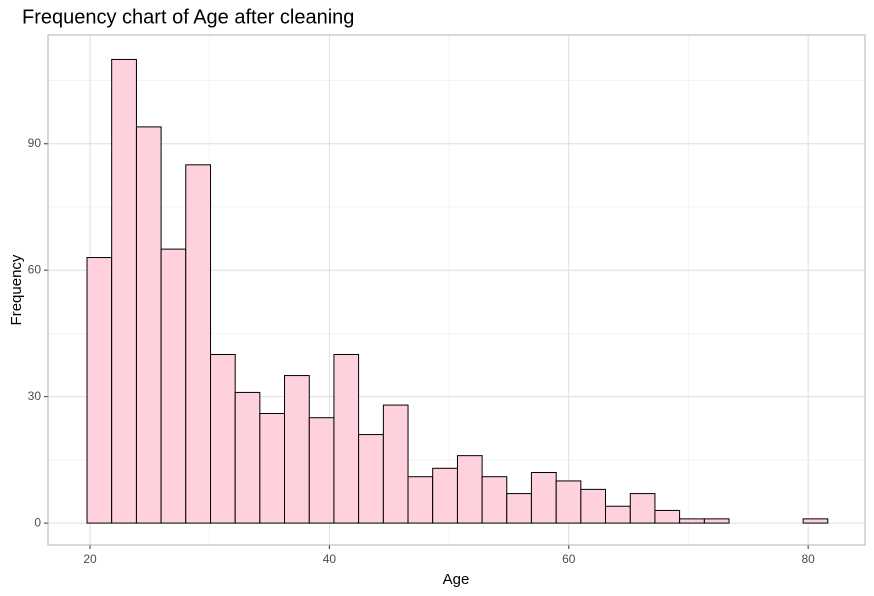 The width and height of the screenshot is (874, 596). What do you see at coordinates (330, 559) in the screenshot?
I see `x-tick-label: 40` at bounding box center [330, 559].